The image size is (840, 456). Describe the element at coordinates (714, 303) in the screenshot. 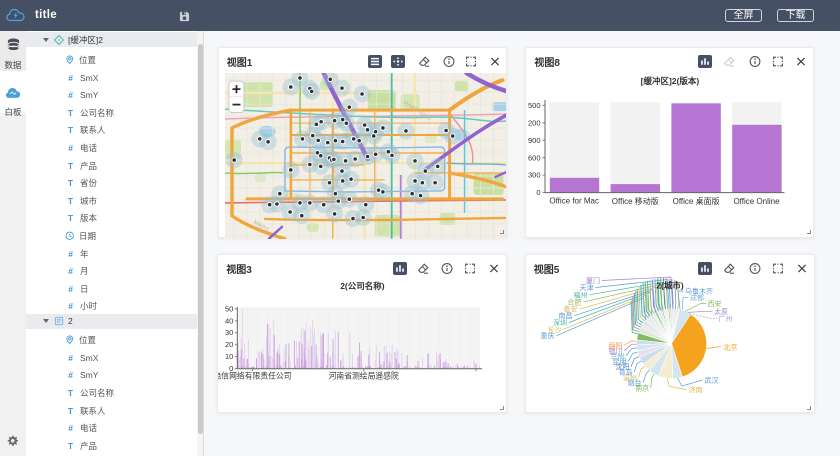

I see `svg-text: 西安` at that location.